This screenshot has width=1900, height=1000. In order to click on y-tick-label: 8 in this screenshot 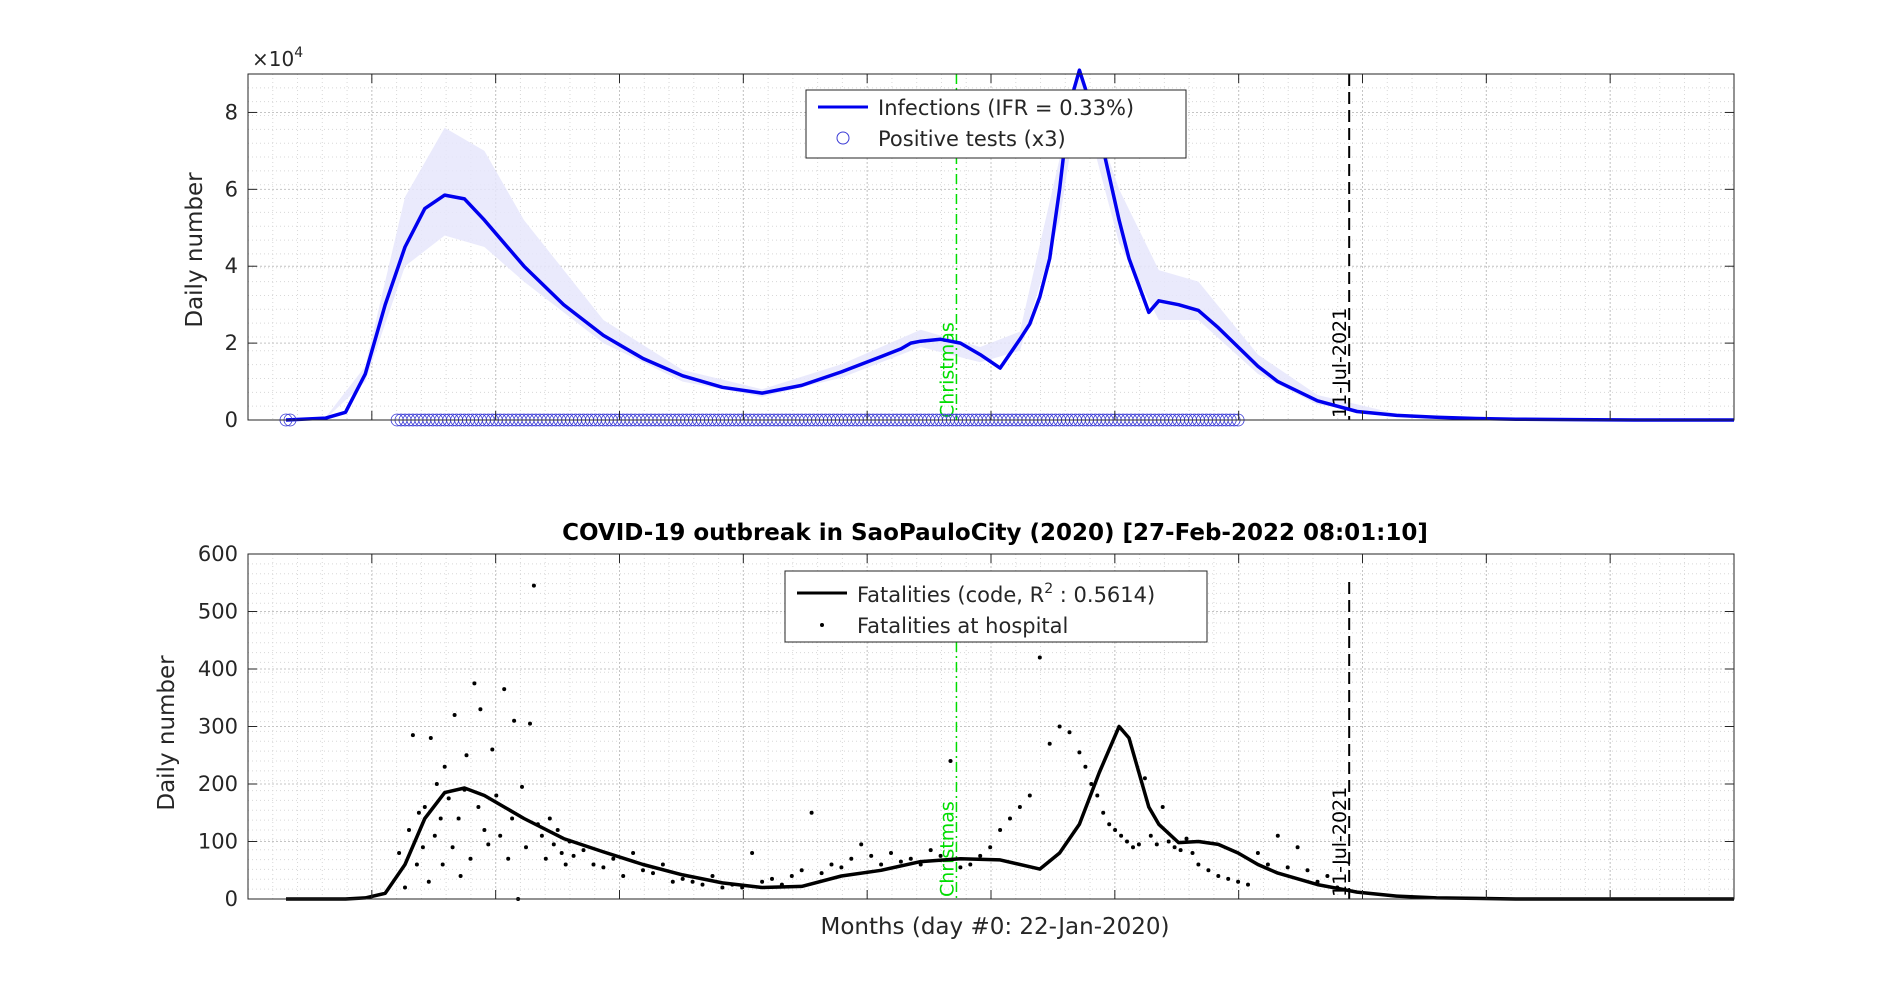, I will do `click(231, 112)`.